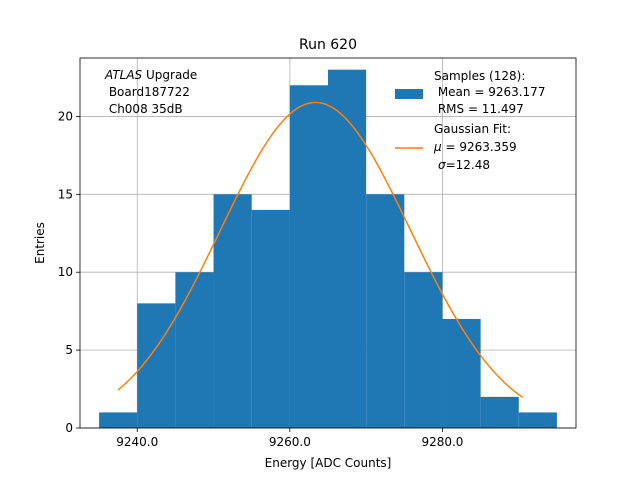  What do you see at coordinates (472, 129) in the screenshot?
I see `legend-fit-title: Gaussian Fit:` at bounding box center [472, 129].